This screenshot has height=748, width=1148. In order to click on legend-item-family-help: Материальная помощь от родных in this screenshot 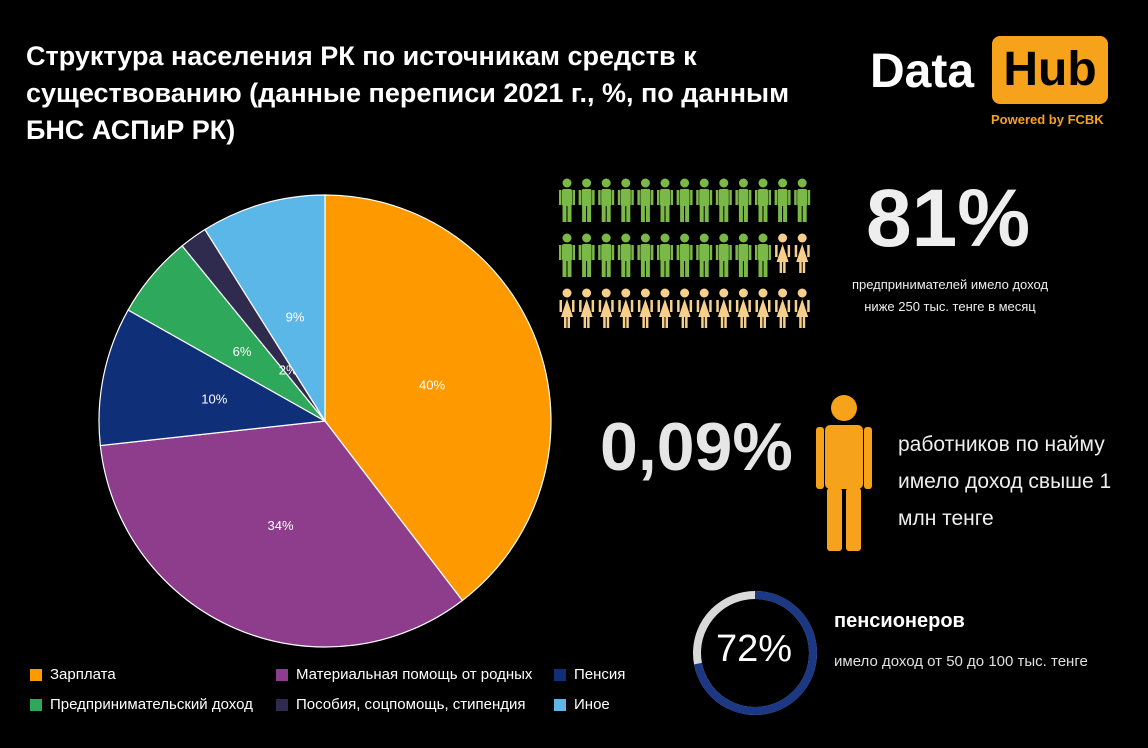, I will do `click(404, 674)`.